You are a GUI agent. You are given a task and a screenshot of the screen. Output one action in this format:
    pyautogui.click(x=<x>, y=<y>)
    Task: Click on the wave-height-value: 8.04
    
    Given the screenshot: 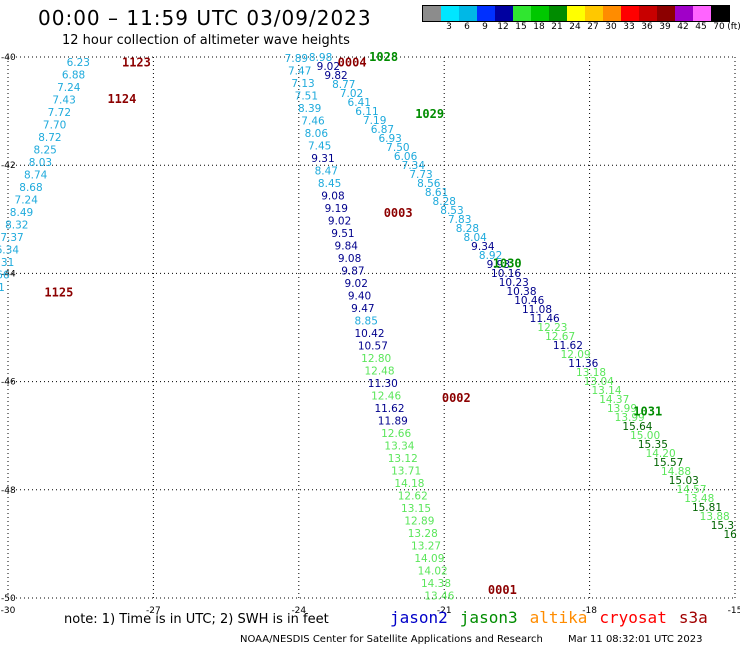 What is the action you would take?
    pyautogui.click(x=475, y=238)
    